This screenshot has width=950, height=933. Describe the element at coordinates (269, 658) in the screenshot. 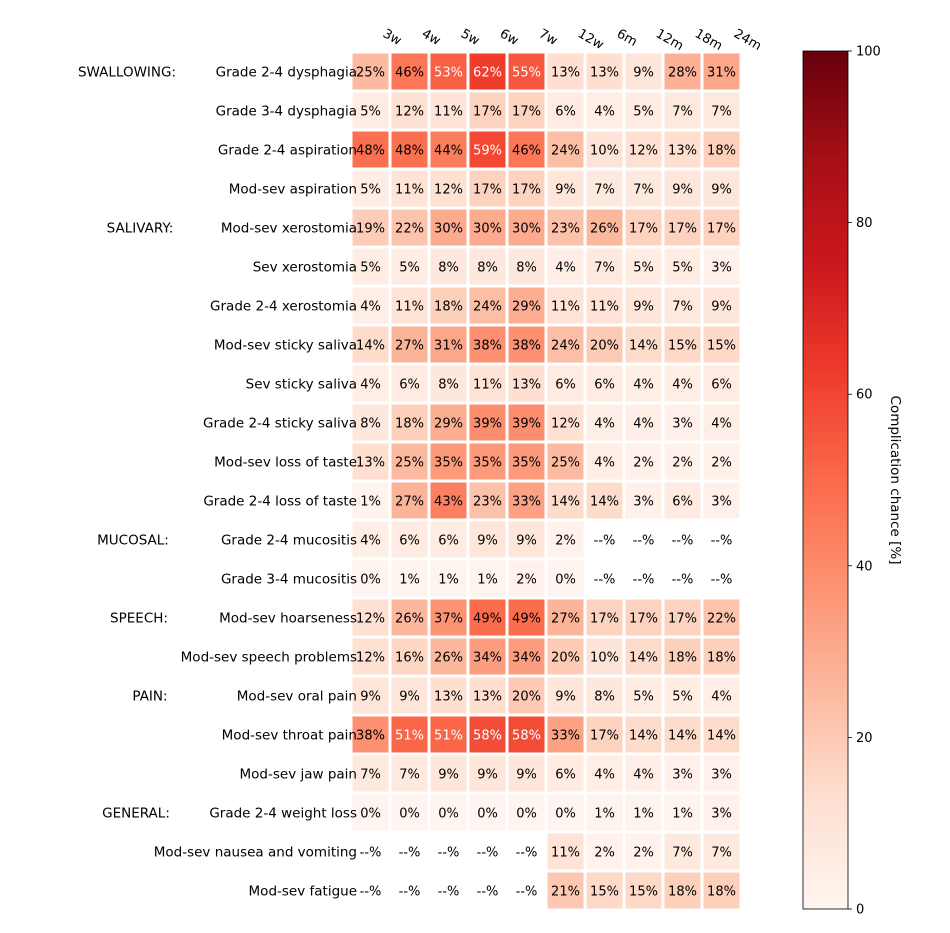

I see `row-label: Mod-sev speech problems` at that location.